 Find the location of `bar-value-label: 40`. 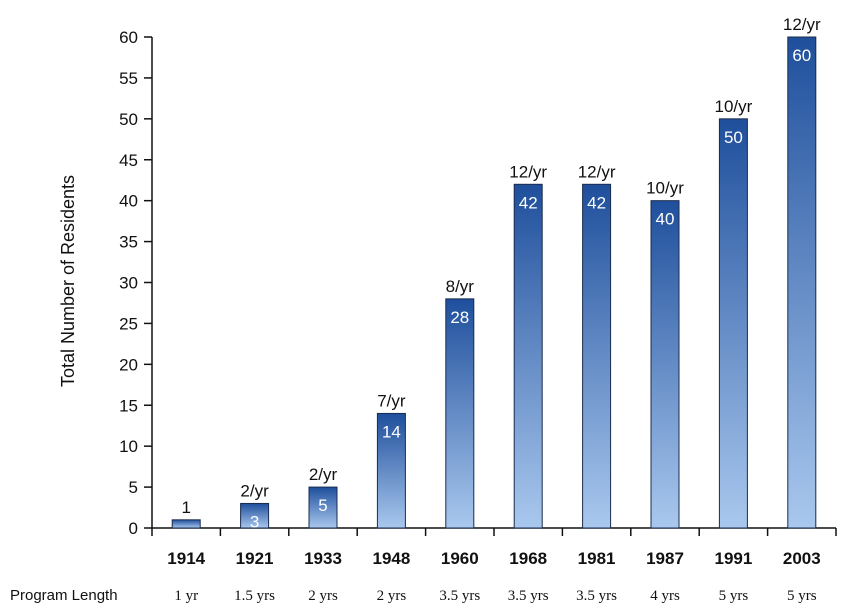

bar-value-label: 40 is located at coordinates (665, 219).